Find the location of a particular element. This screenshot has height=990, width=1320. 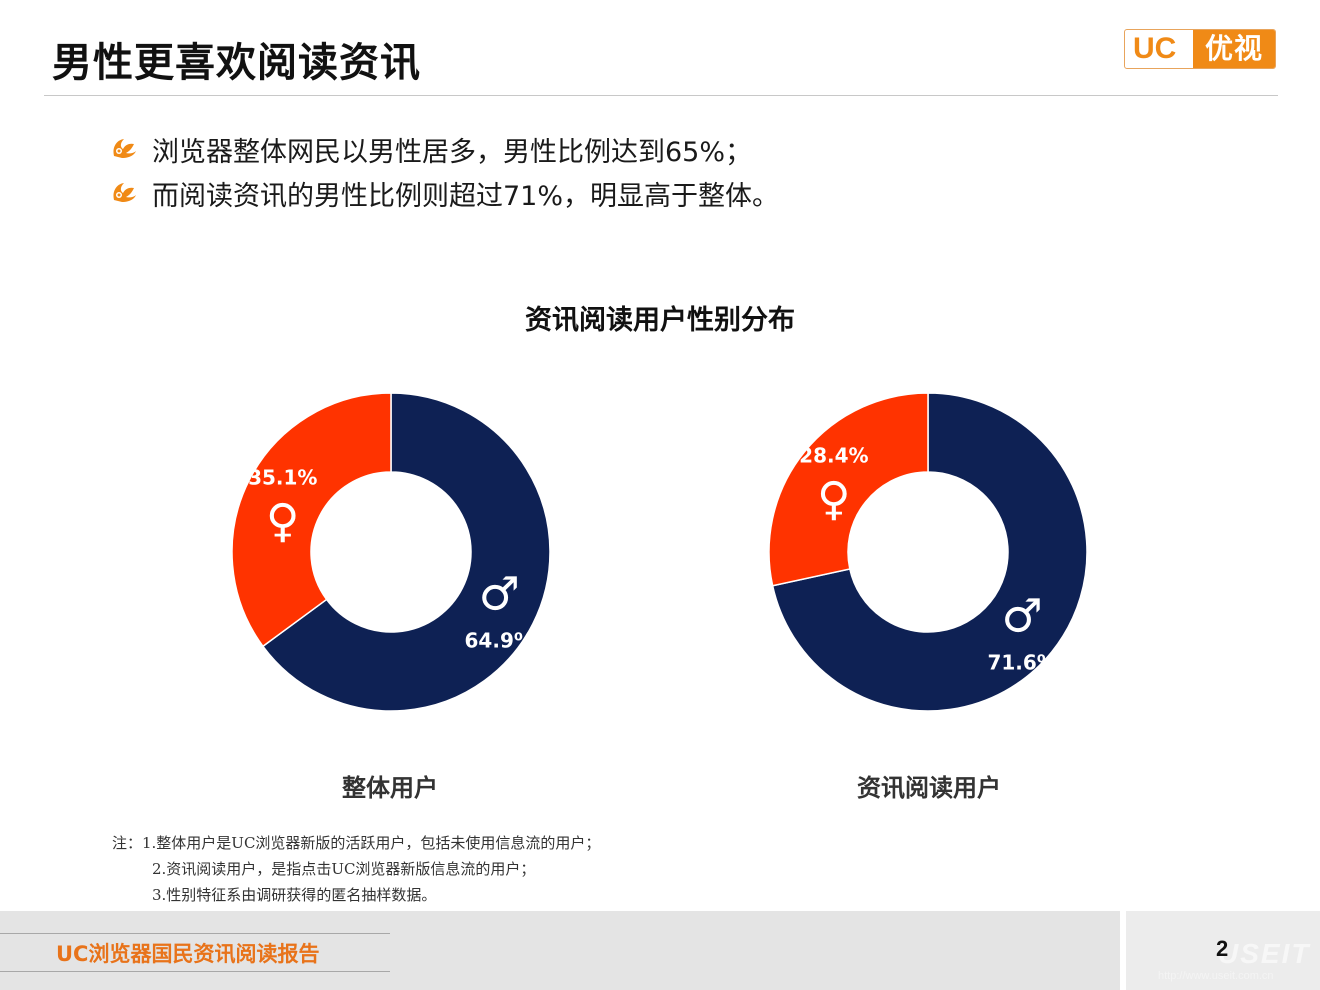

donut-label-overall: 整体用户 is located at coordinates (390, 788).